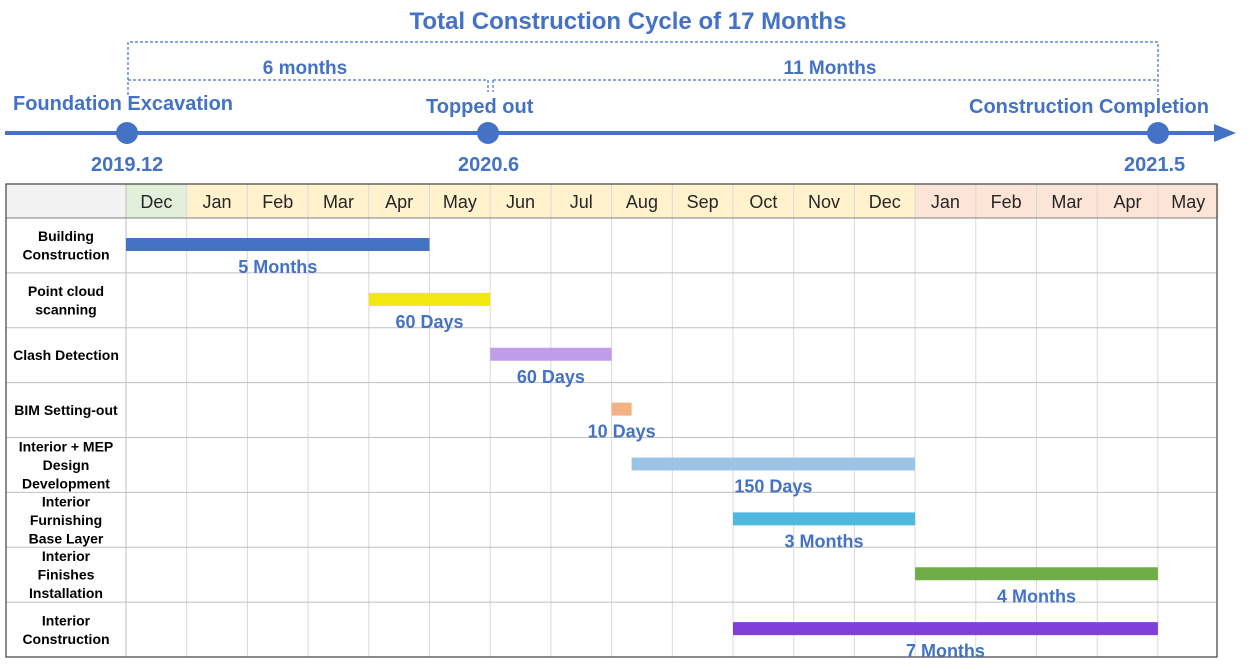  What do you see at coordinates (66, 355) in the screenshot?
I see `task-name-label: Clash Detection` at bounding box center [66, 355].